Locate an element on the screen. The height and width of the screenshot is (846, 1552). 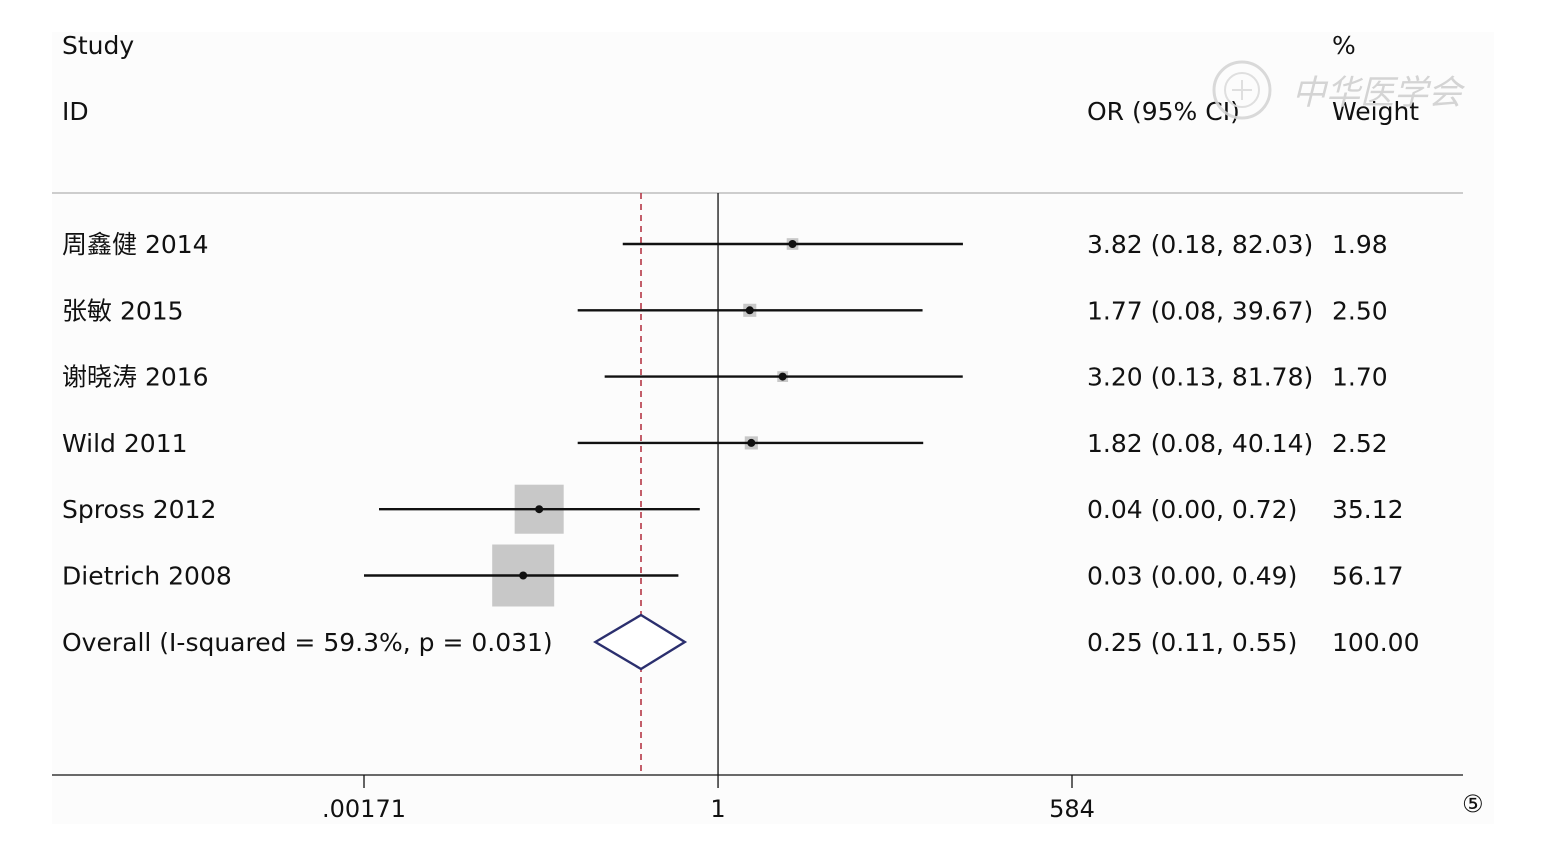
watermark-text: 中华医学会 is located at coordinates (1379, 93).